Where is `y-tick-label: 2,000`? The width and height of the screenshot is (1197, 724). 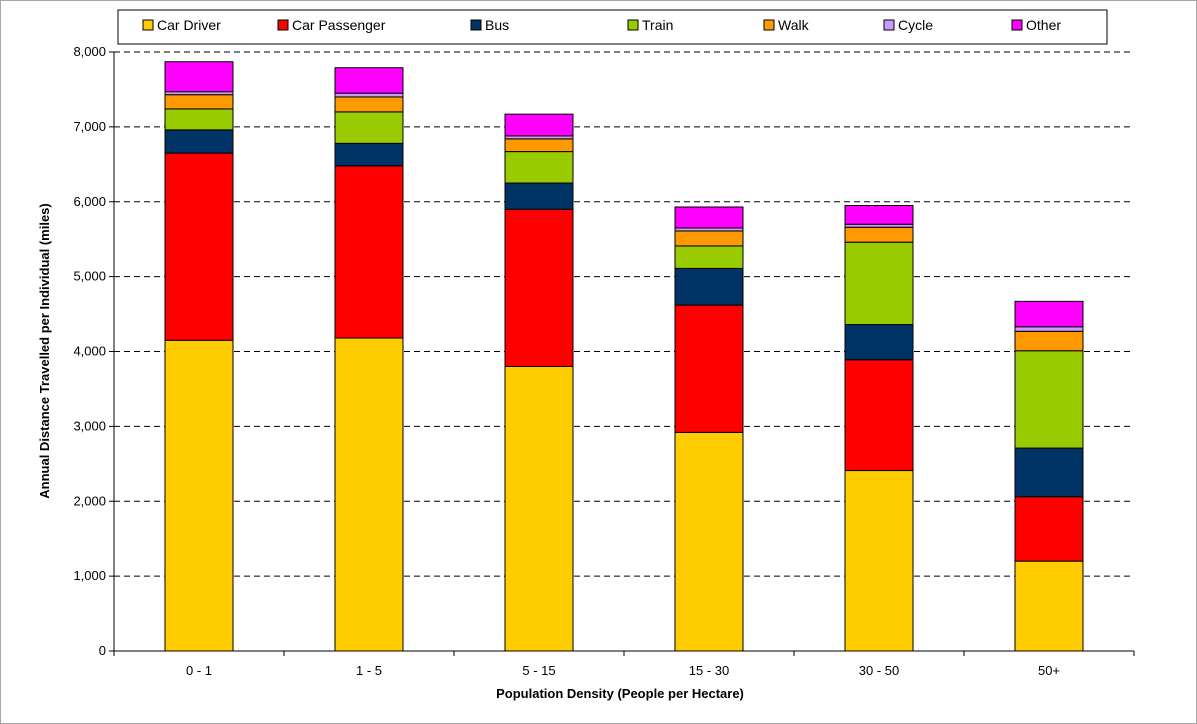
y-tick-label: 2,000 is located at coordinates (89, 500).